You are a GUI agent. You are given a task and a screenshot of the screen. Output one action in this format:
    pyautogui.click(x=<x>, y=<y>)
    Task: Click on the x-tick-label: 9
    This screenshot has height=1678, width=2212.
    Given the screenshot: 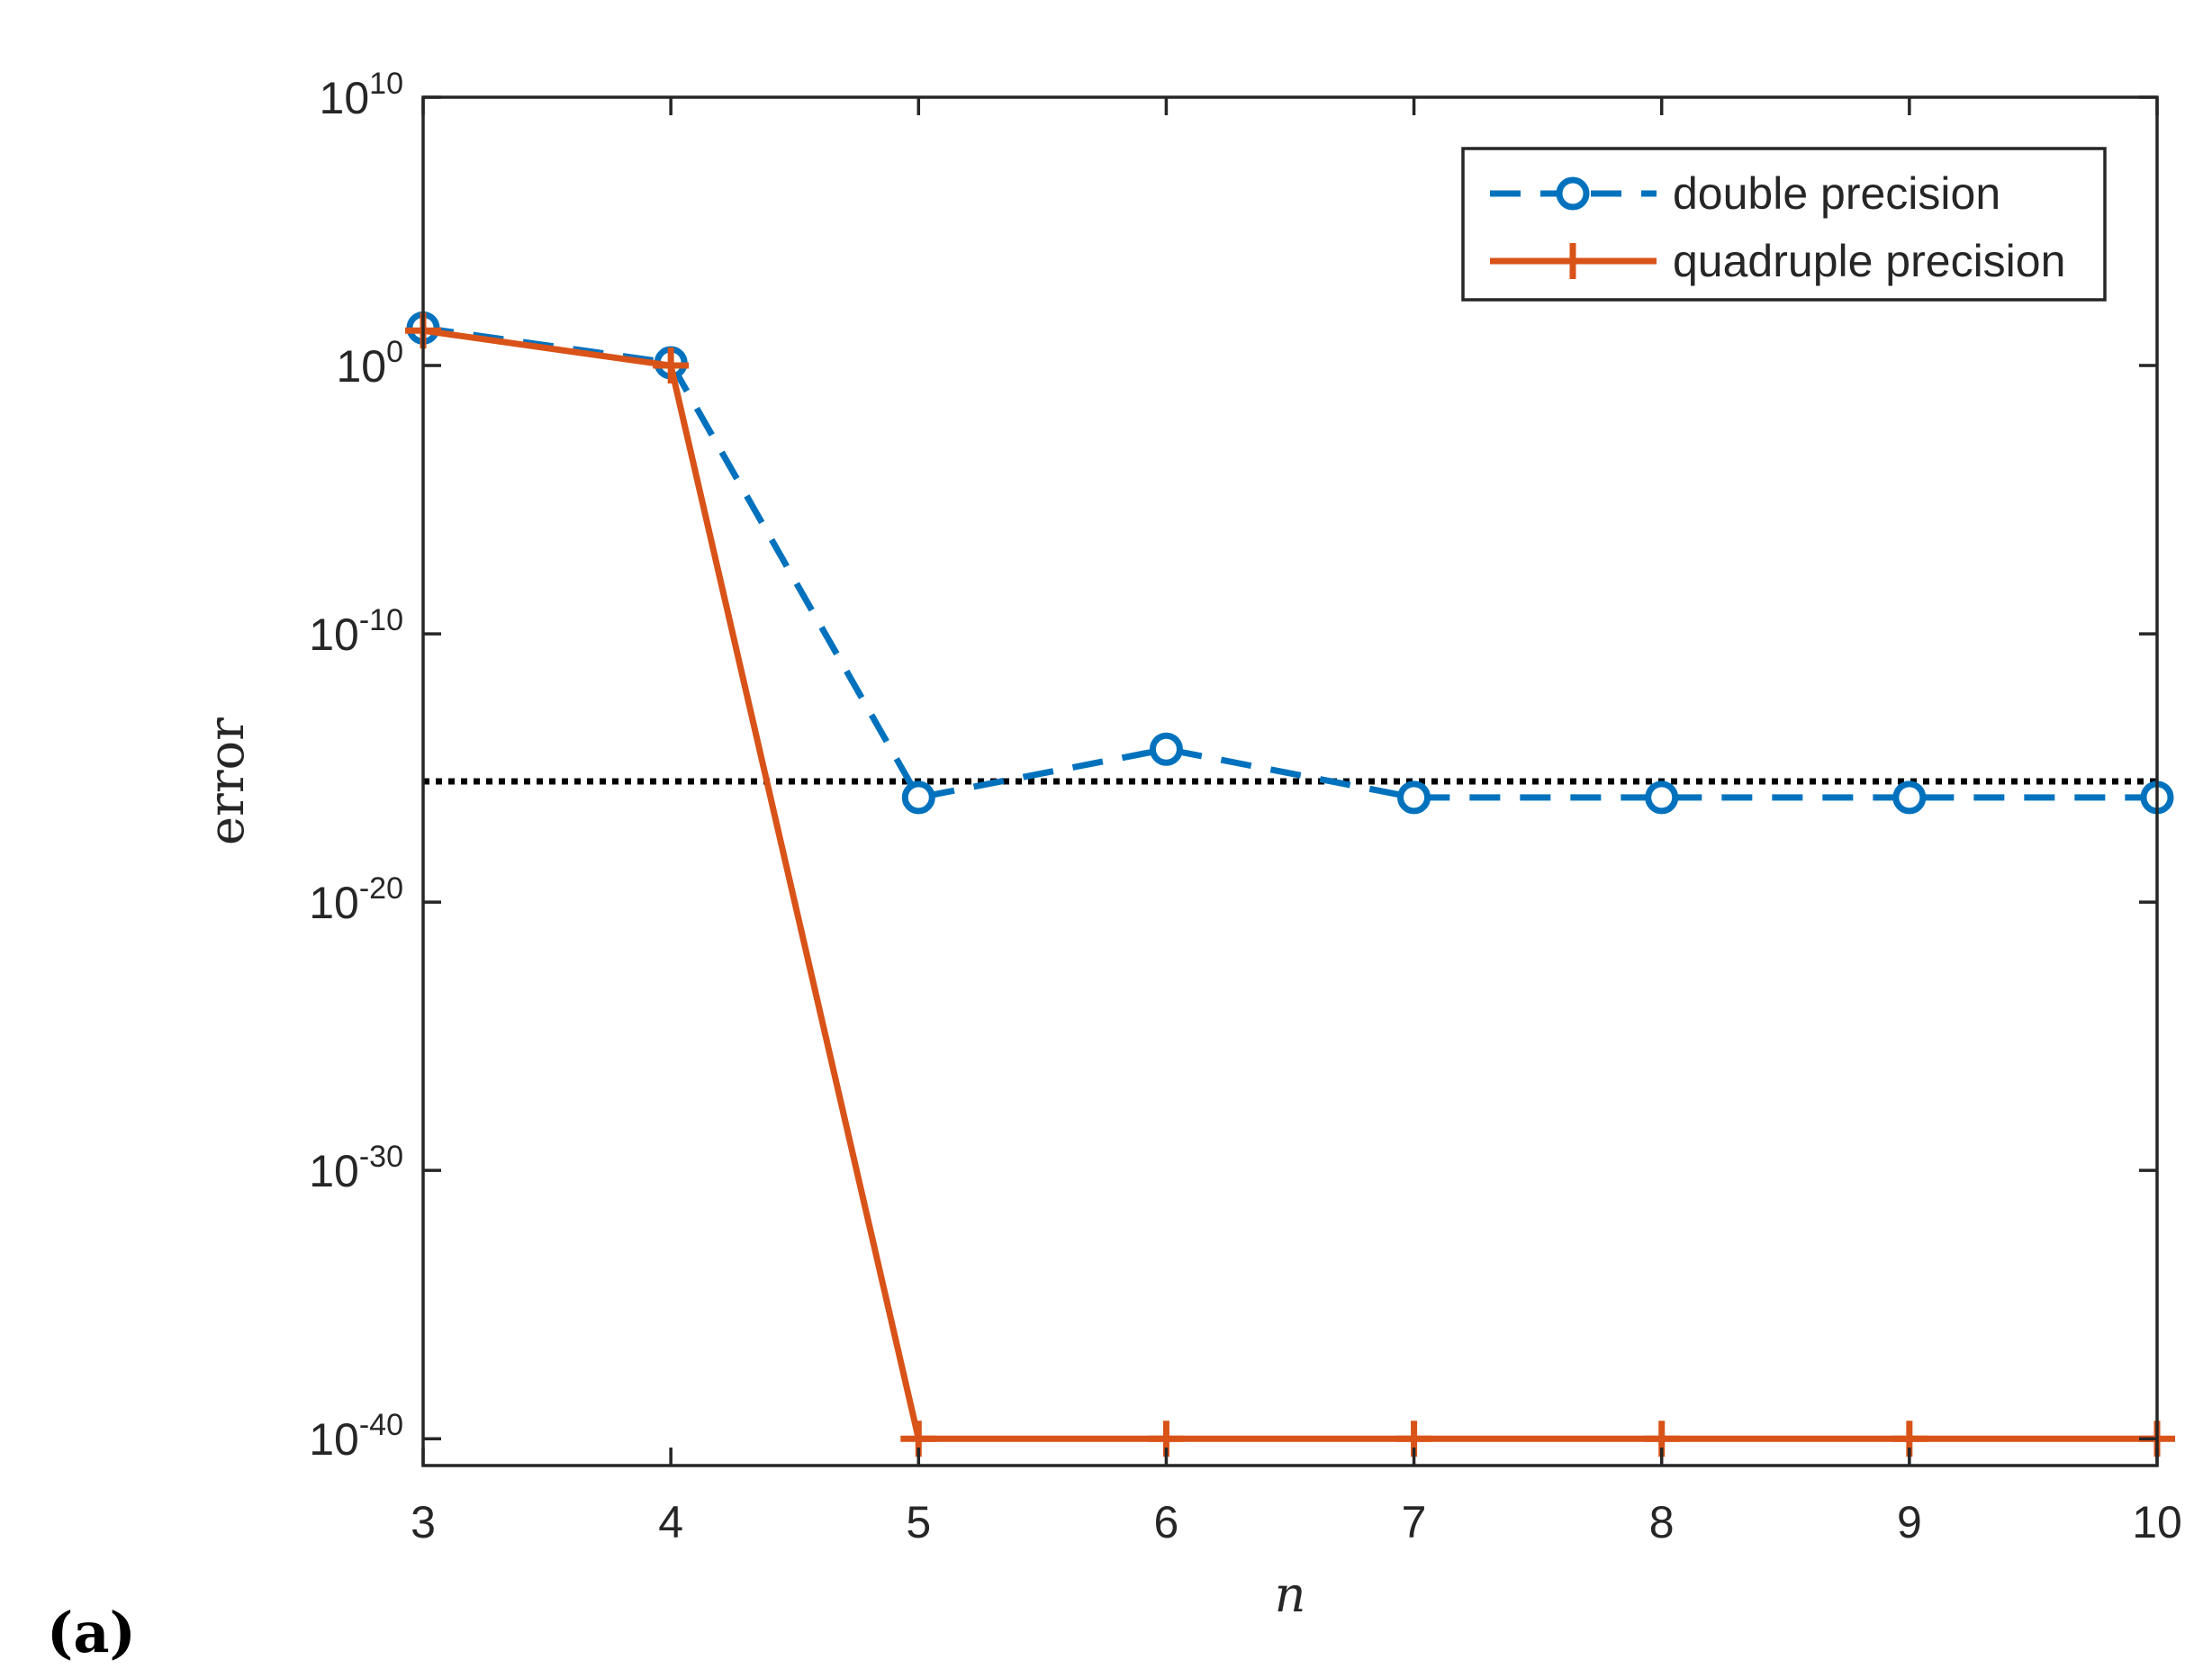 What is the action you would take?
    pyautogui.click(x=1909, y=1522)
    